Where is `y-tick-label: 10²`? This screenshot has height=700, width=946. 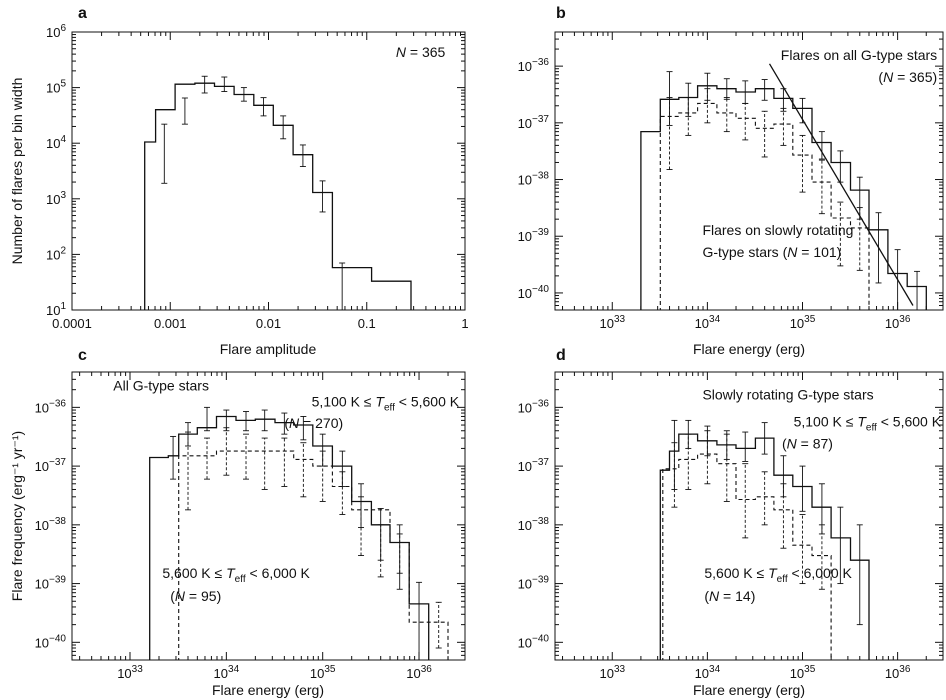 y-tick-label: 10² is located at coordinates (56, 253).